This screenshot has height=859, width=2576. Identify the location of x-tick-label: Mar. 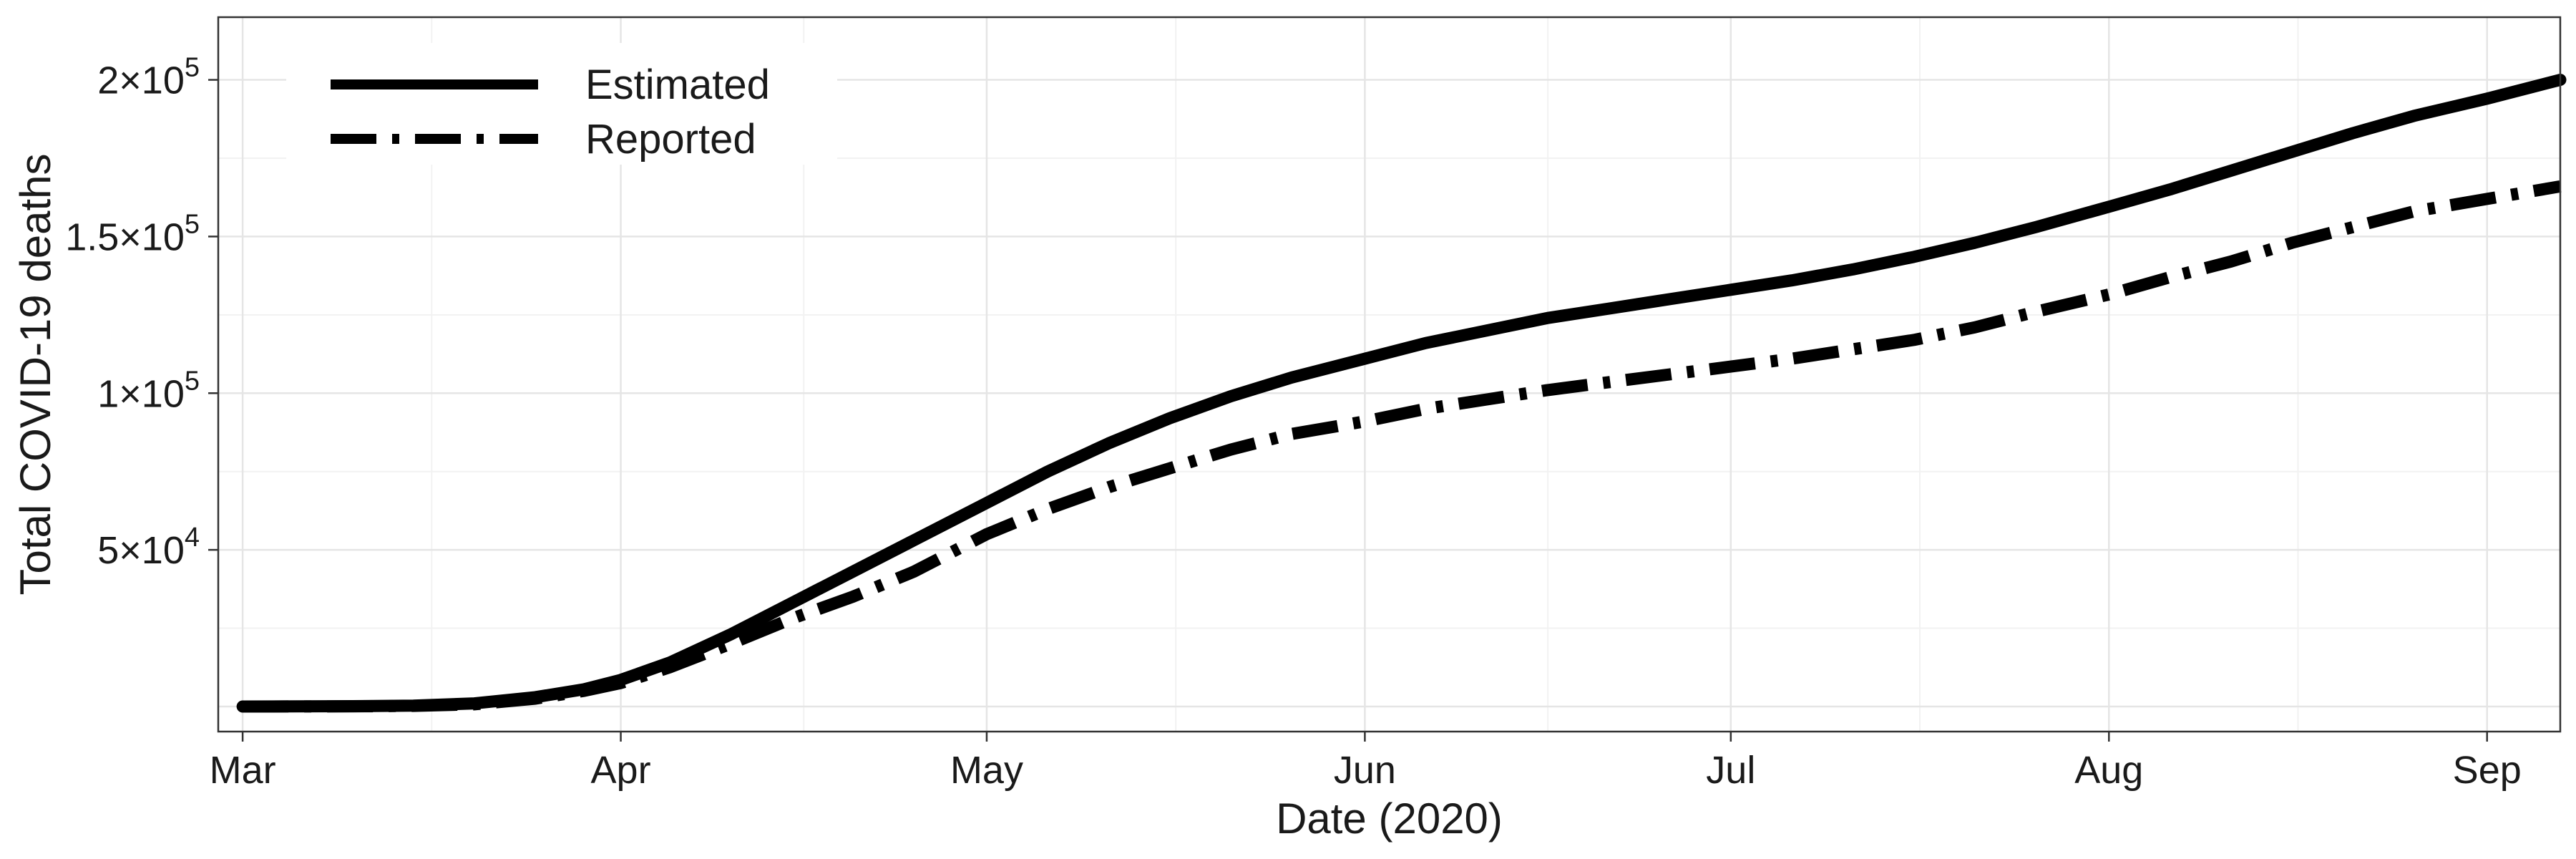
(243, 770).